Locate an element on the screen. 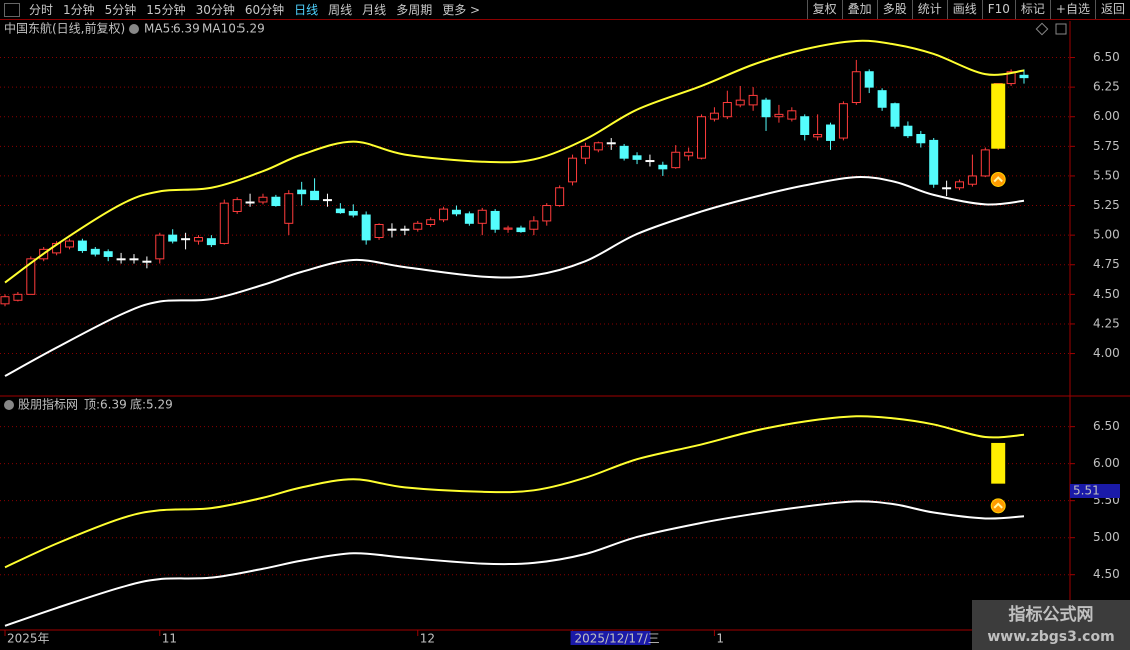  y-tick-label: 6.00 is located at coordinates (1106, 116).